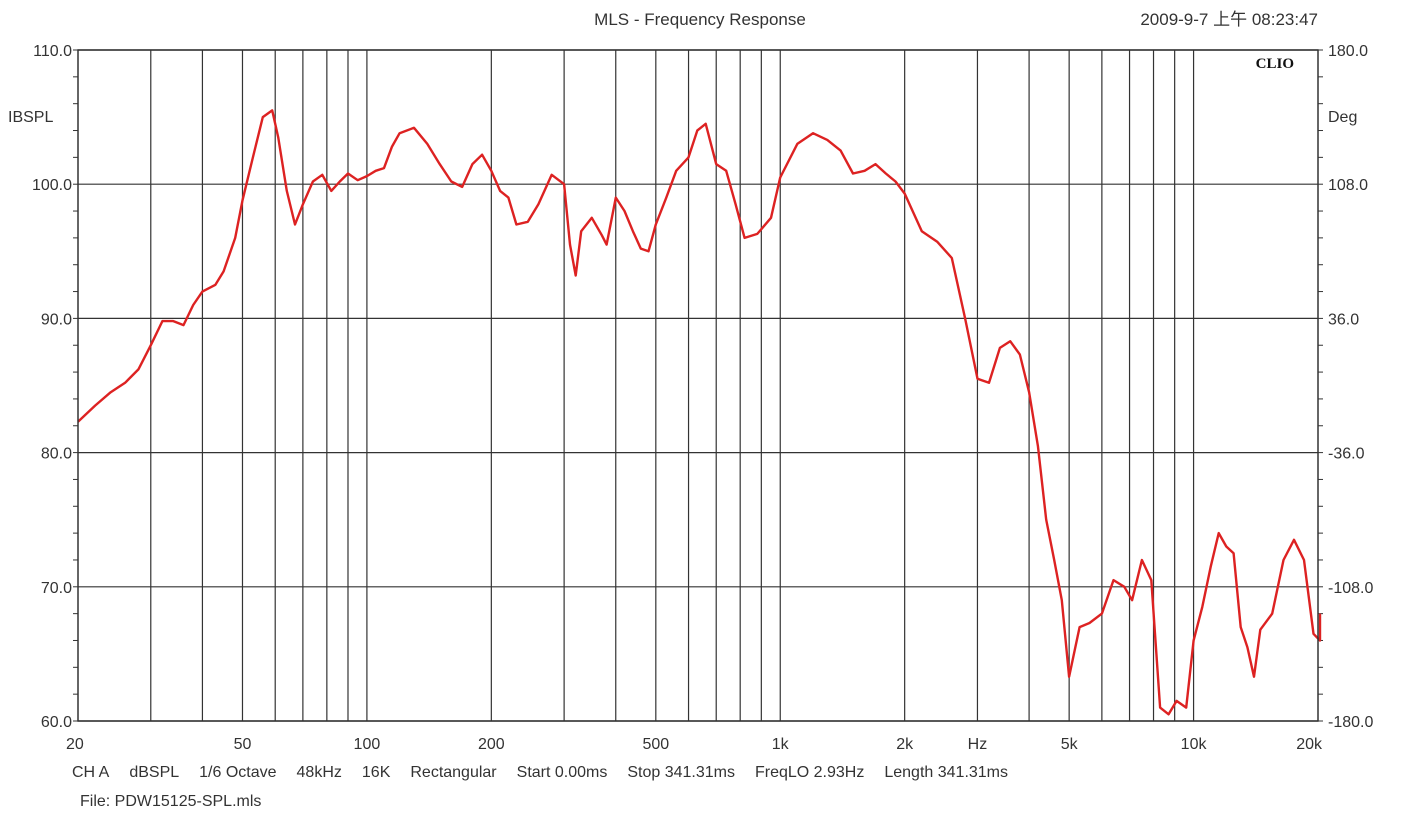  I want to click on y-tick-label: 100.0, so click(52, 185).